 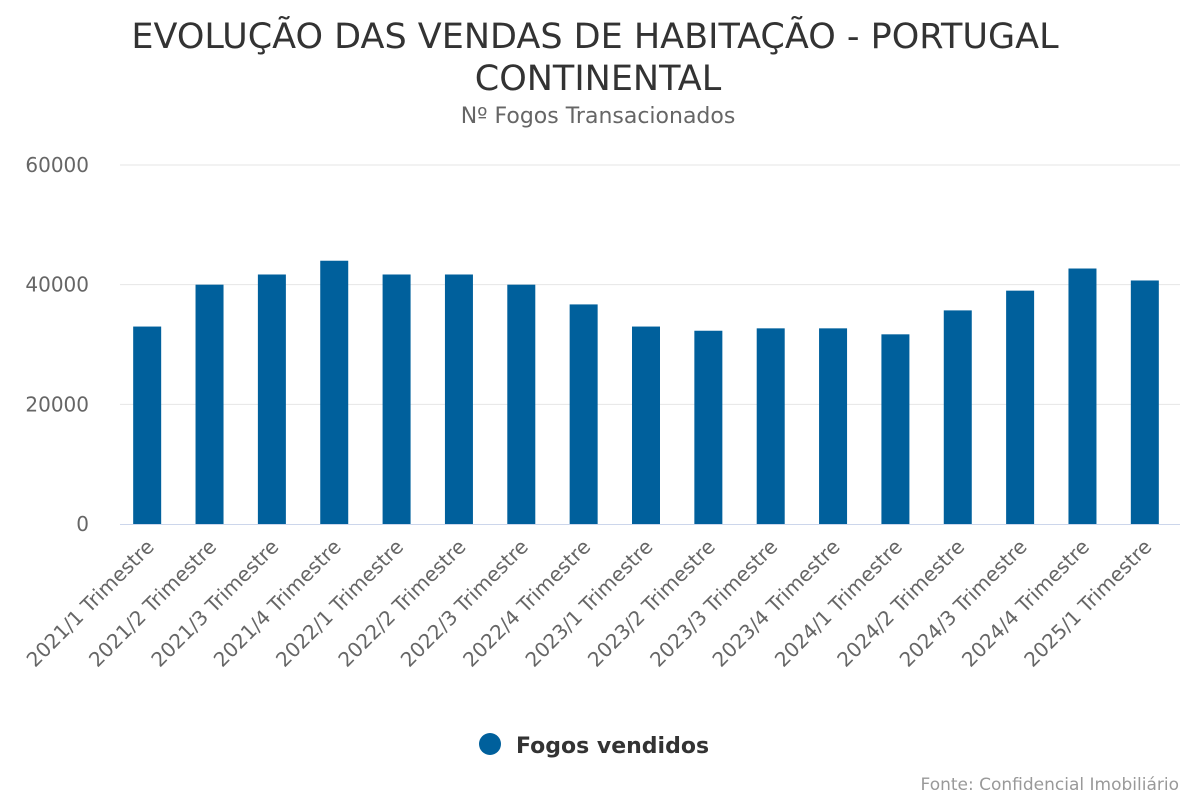 I want to click on y-tick-label: 20000, so click(x=57, y=404).